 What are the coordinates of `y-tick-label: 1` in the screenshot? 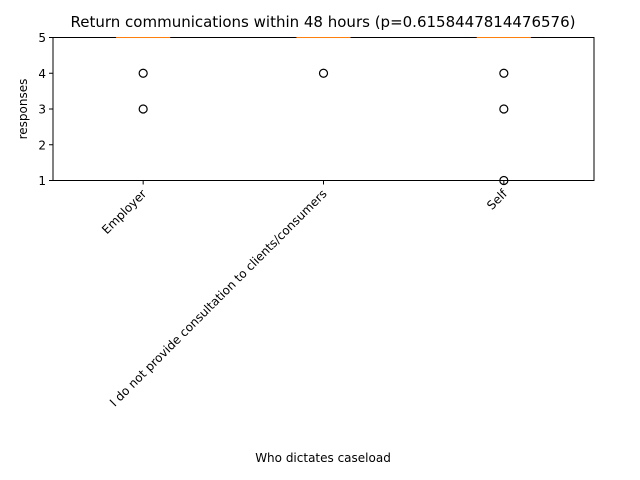 It's located at (42, 181).